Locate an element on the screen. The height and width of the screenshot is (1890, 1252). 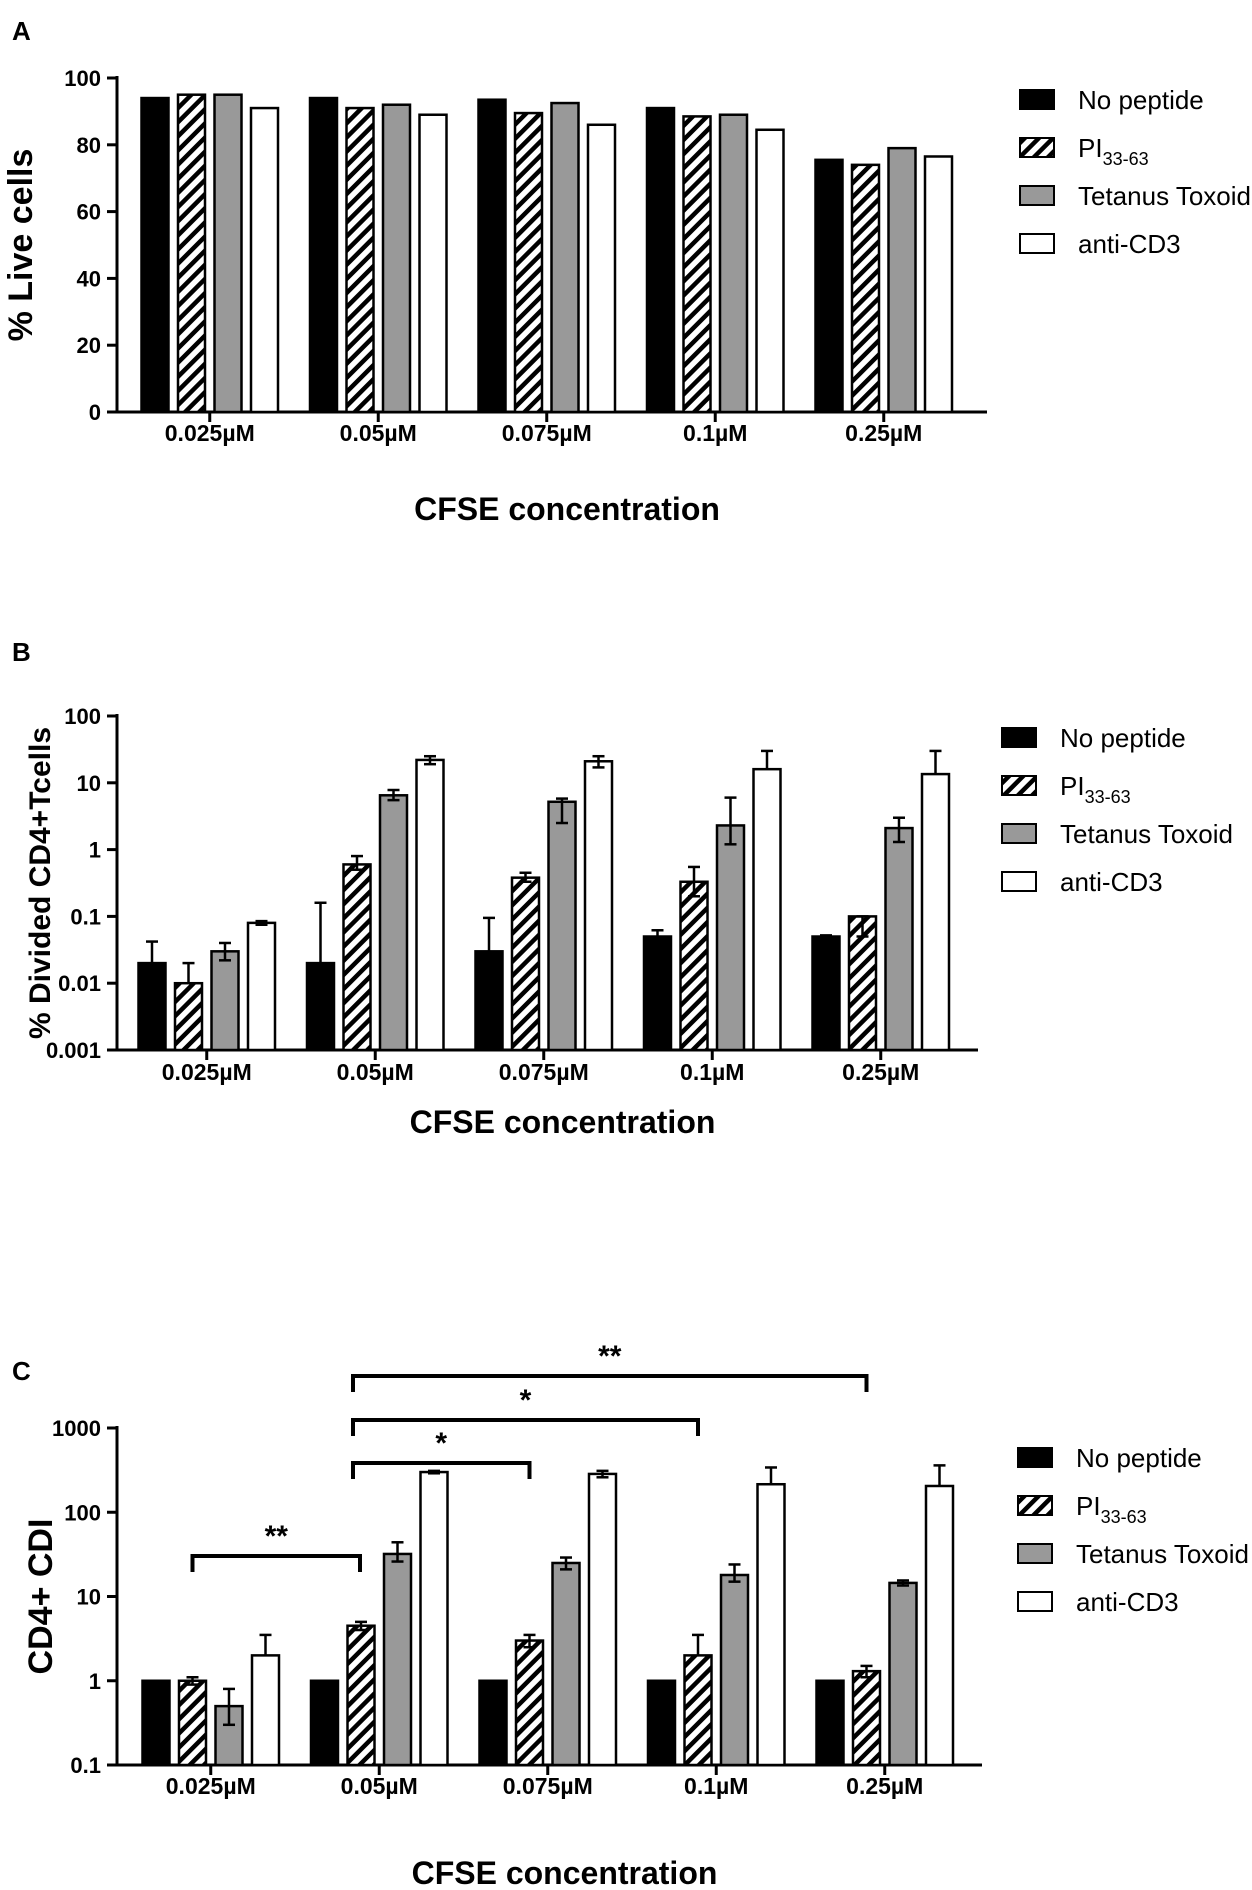
panel-letter: B is located at coordinates (21, 652).